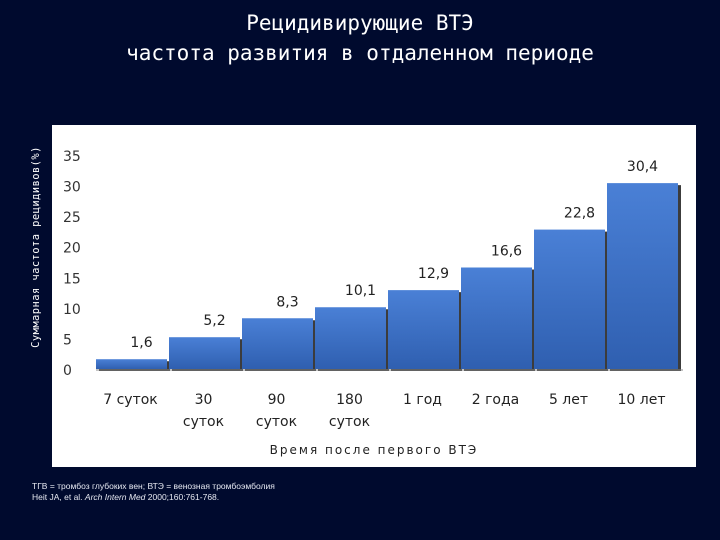  What do you see at coordinates (72, 188) in the screenshot?
I see `y-tick-label: 30` at bounding box center [72, 188].